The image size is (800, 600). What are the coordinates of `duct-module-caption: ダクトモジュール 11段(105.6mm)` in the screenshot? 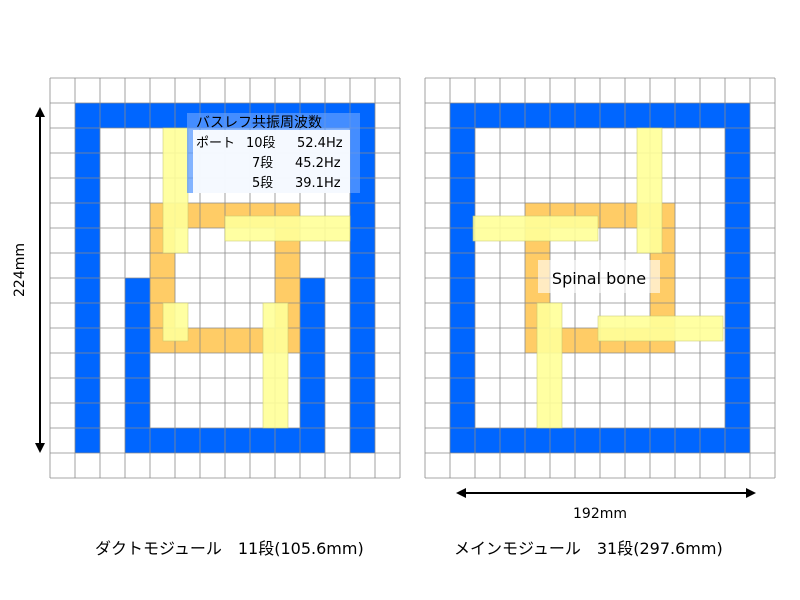 It's located at (229, 548).